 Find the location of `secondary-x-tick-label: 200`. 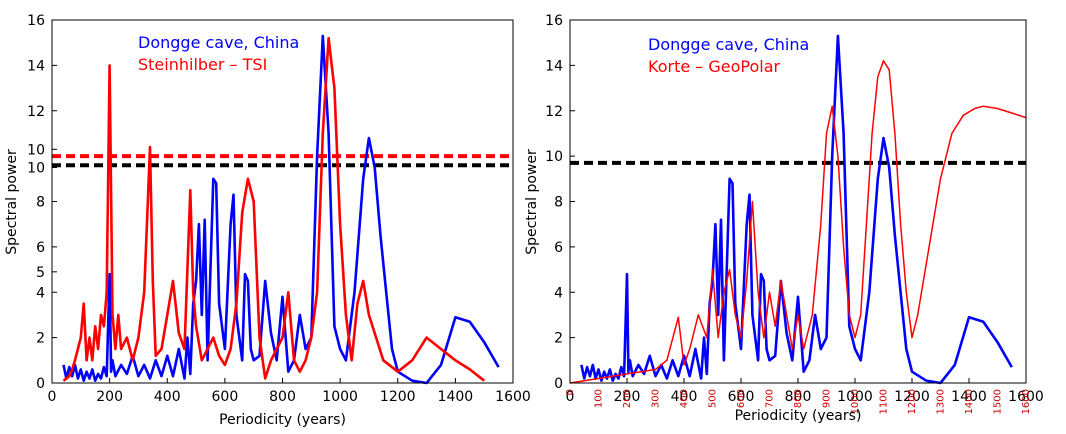

secondary-x-tick-label: 200 is located at coordinates (627, 398).